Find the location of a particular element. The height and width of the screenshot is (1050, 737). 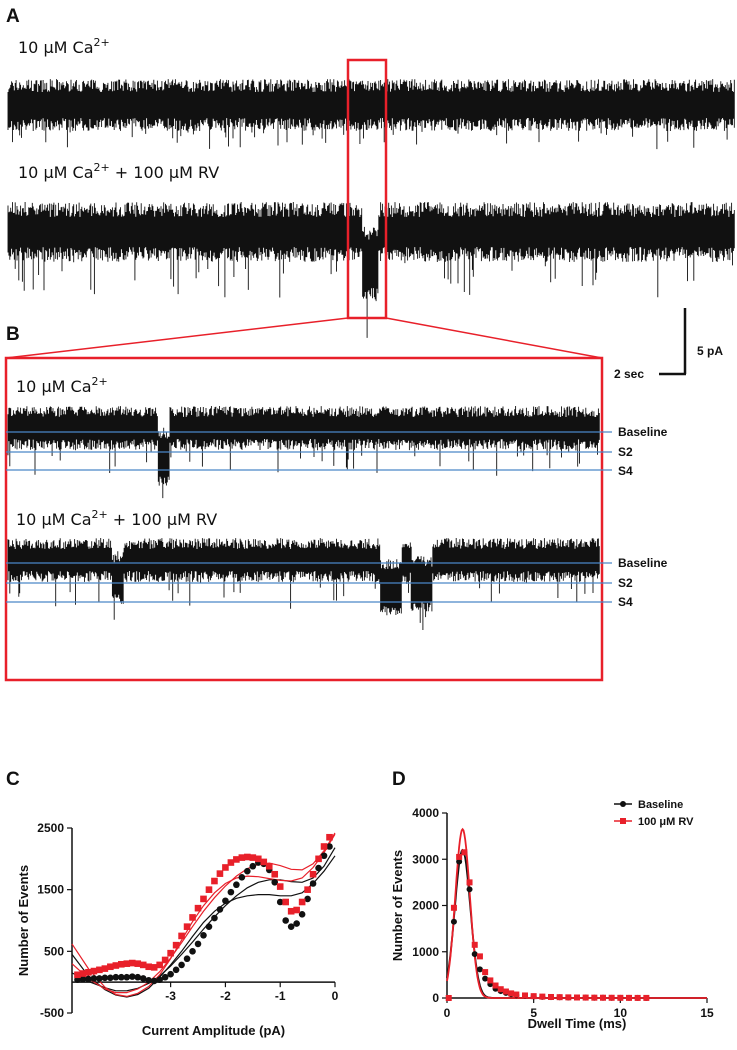

y-tick-label: 4000 is located at coordinates (425, 813).